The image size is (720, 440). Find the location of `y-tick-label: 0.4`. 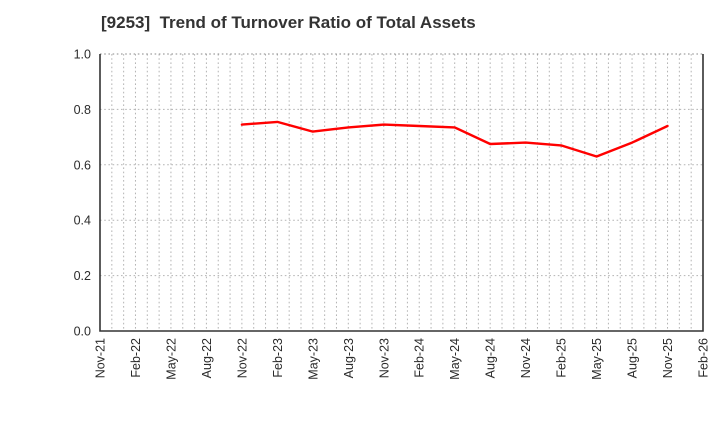

y-tick-label: 0.4 is located at coordinates (82, 221).